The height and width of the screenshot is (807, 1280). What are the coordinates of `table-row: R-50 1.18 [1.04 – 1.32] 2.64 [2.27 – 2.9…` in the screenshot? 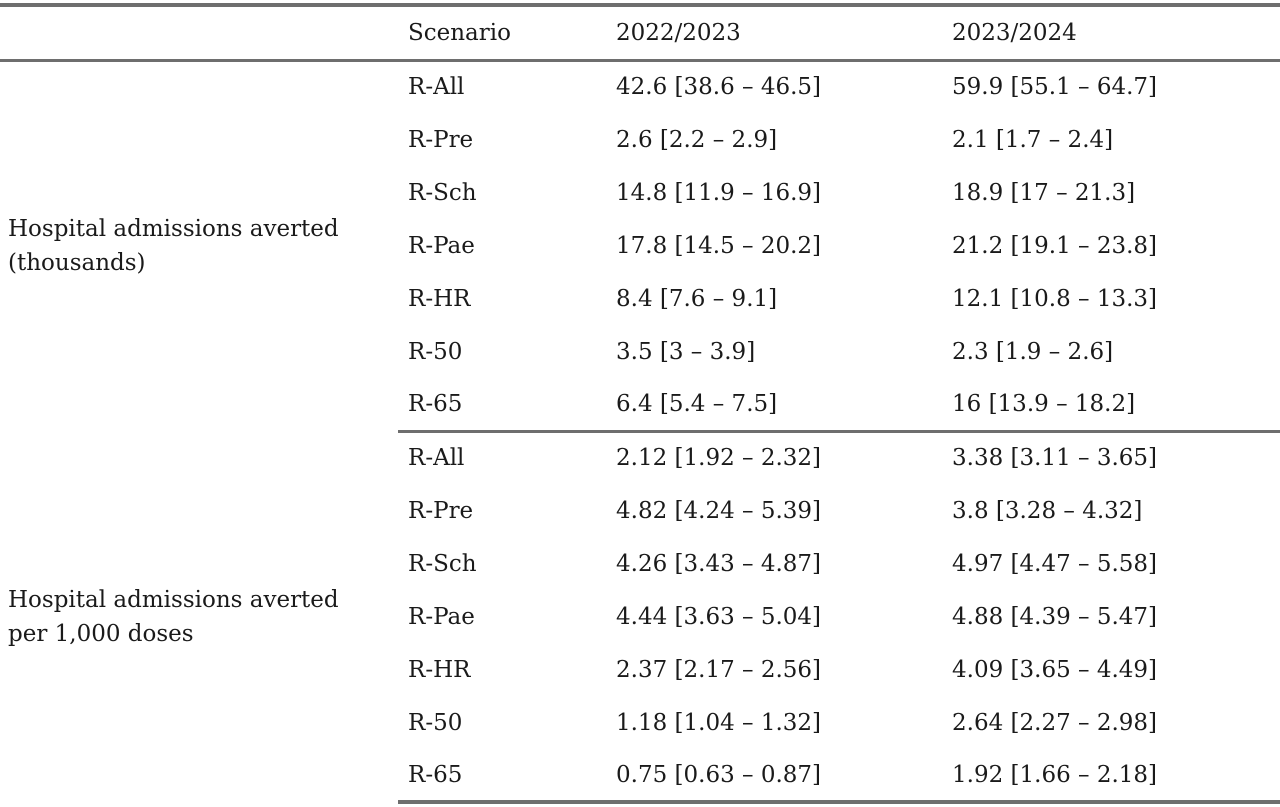 It's located at (640, 722).